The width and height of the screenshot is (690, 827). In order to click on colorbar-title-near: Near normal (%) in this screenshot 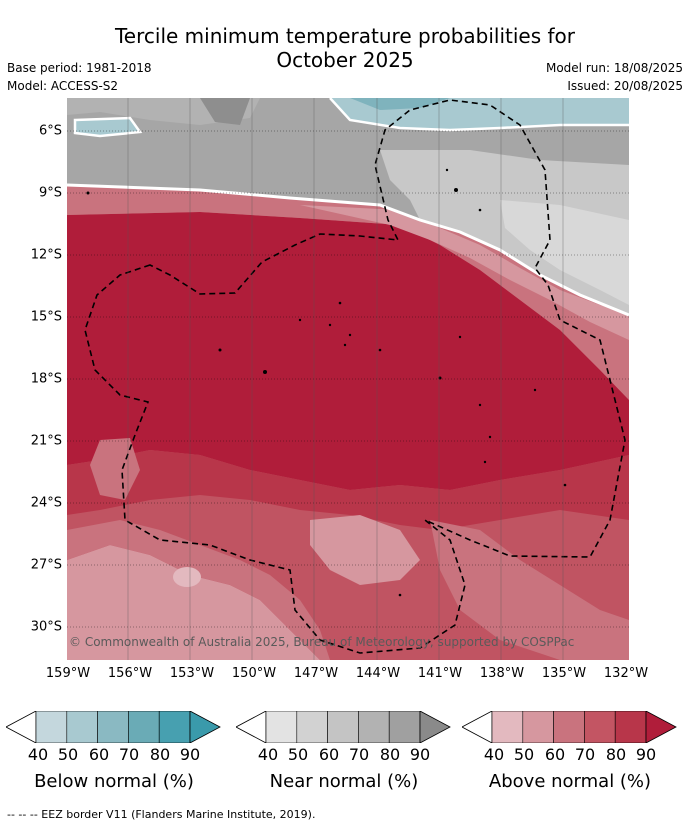, I will do `click(344, 781)`.